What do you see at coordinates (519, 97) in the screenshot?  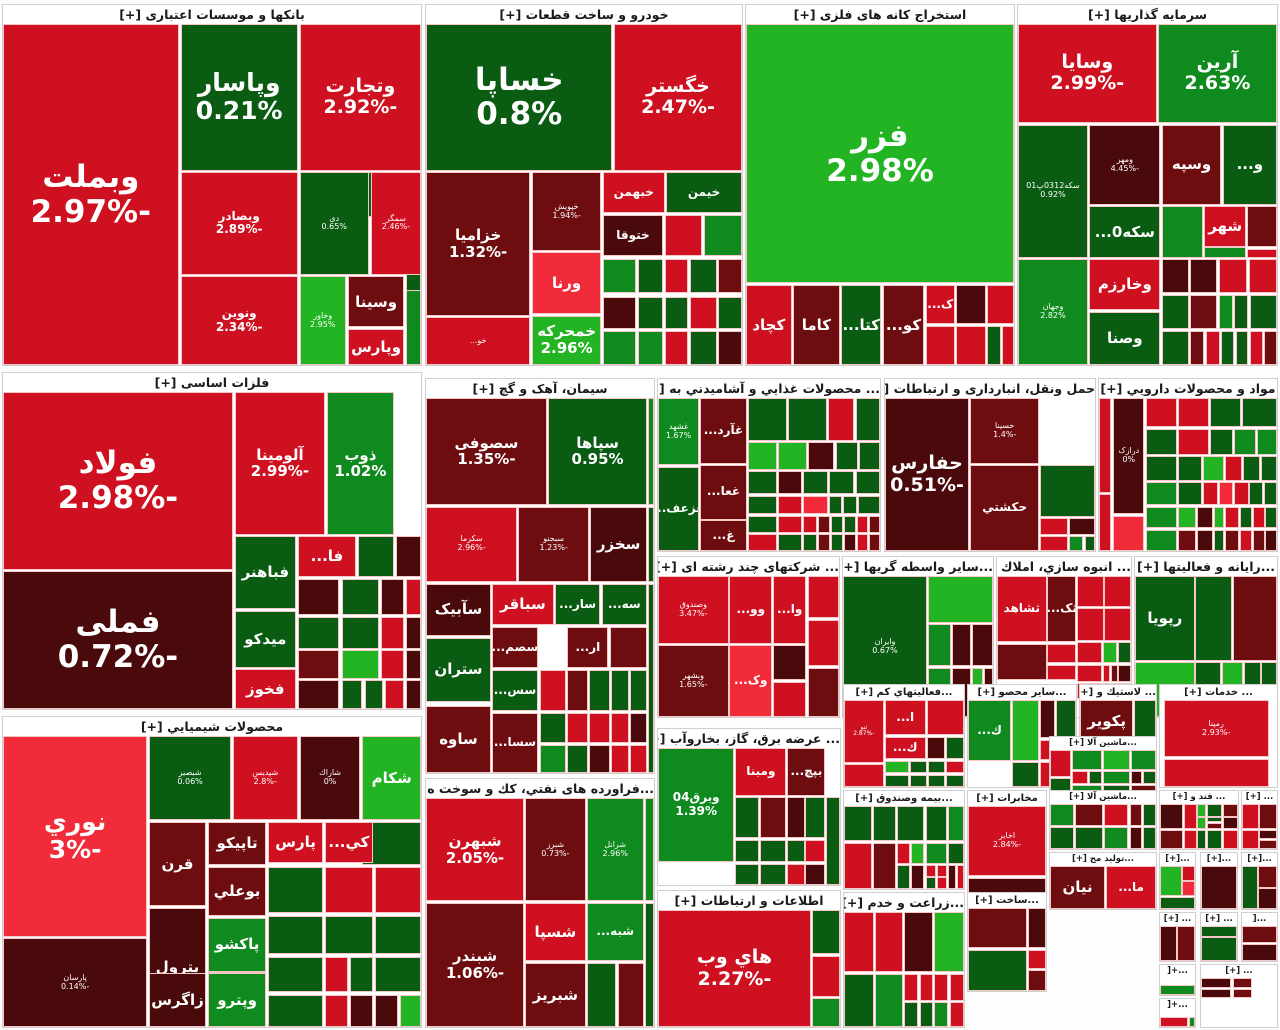 I see `heatmap-tile-auto-0: خساپا 0.8%` at bounding box center [519, 97].